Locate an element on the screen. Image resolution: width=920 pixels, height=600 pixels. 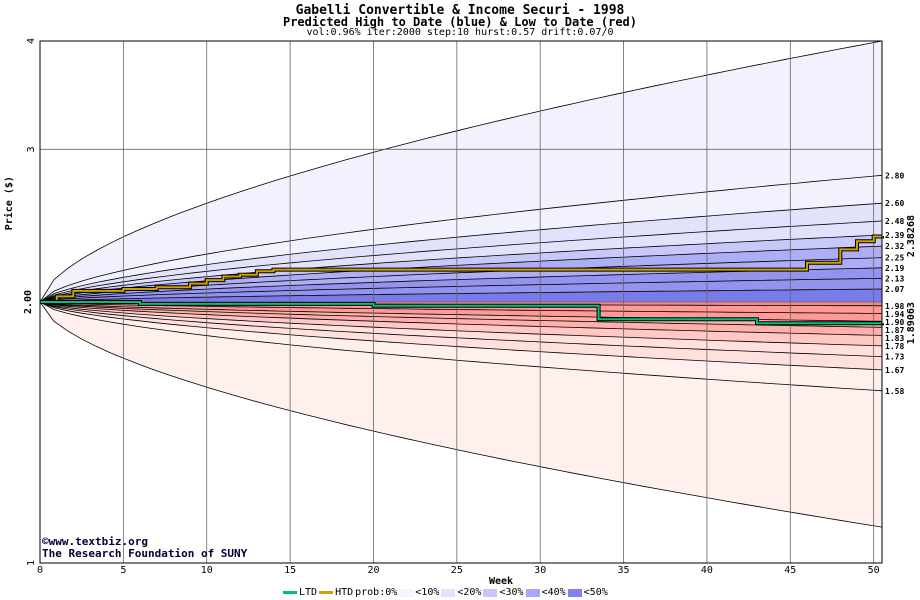
x-tick-label: 25 is located at coordinates (457, 570).